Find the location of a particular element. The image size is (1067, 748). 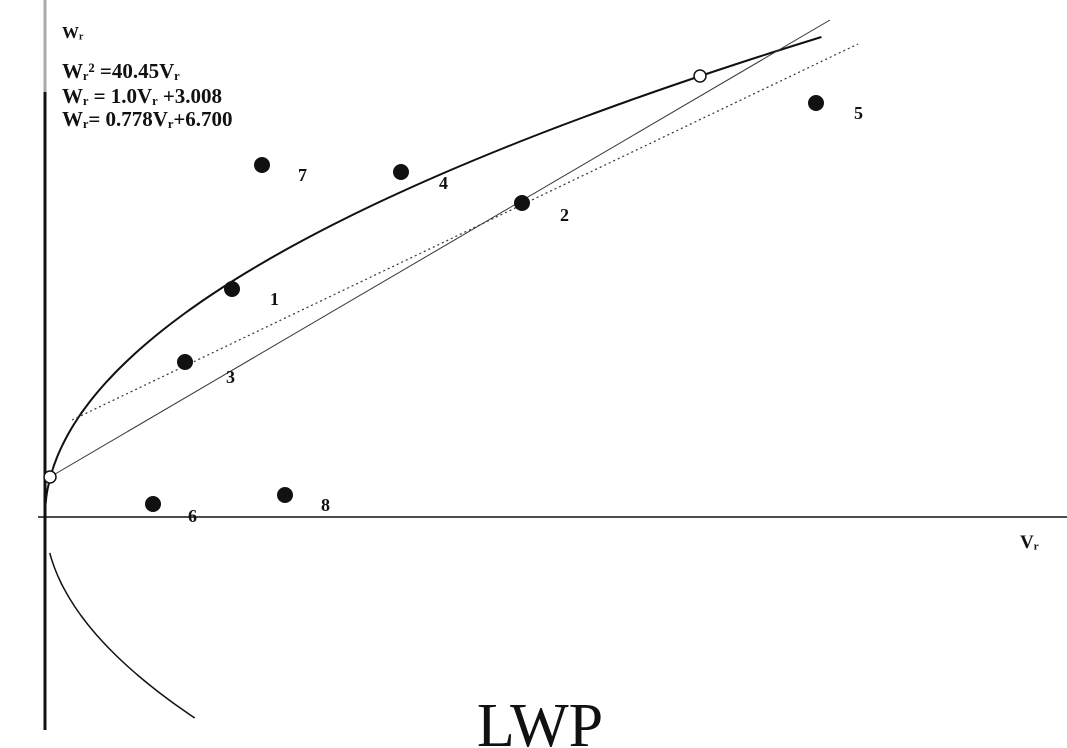

point-label: 2 is located at coordinates (564, 215).